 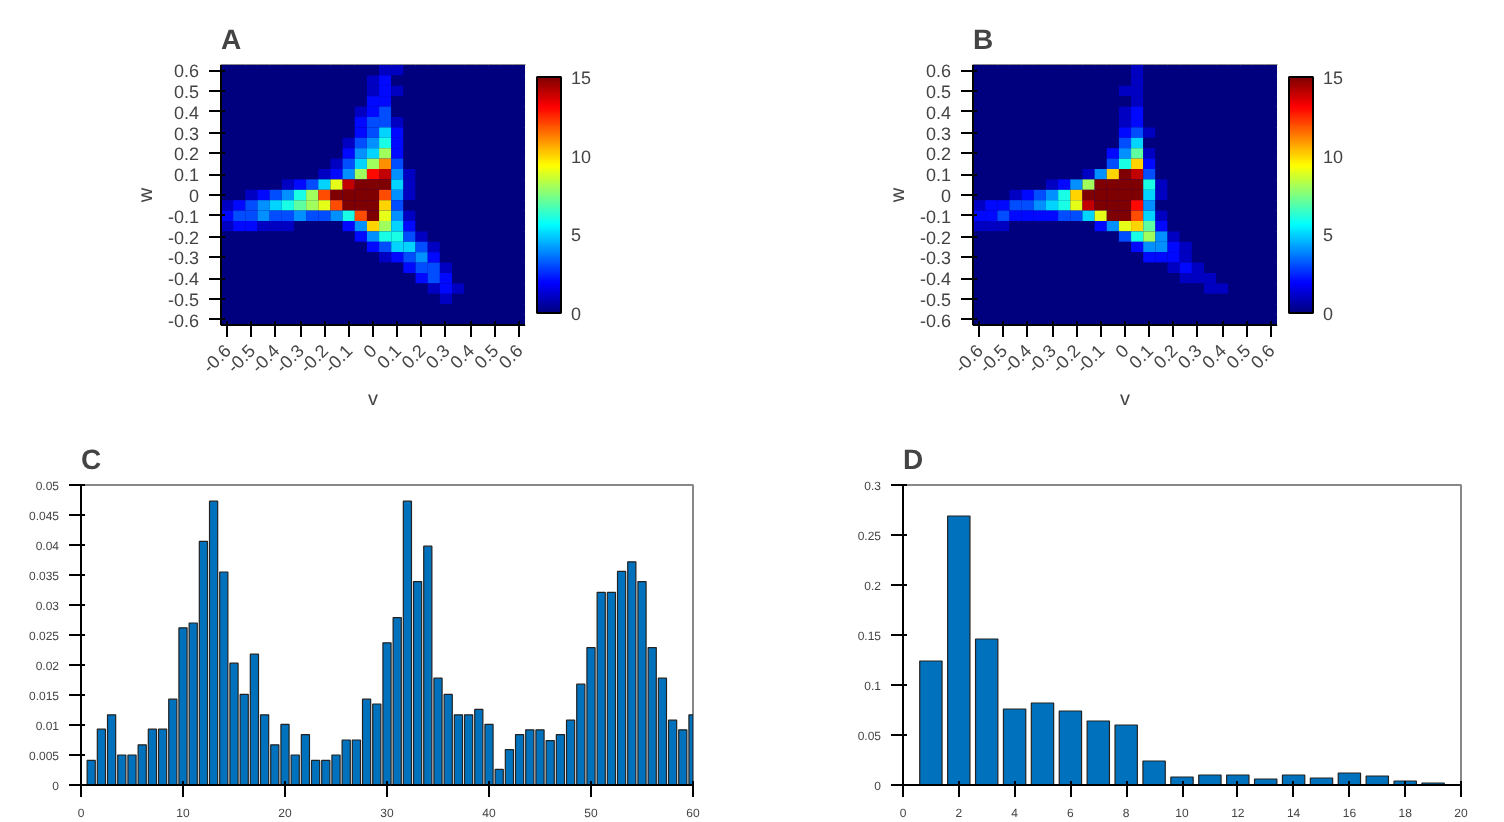 What do you see at coordinates (91, 459) in the screenshot?
I see `chart-title: C` at bounding box center [91, 459].